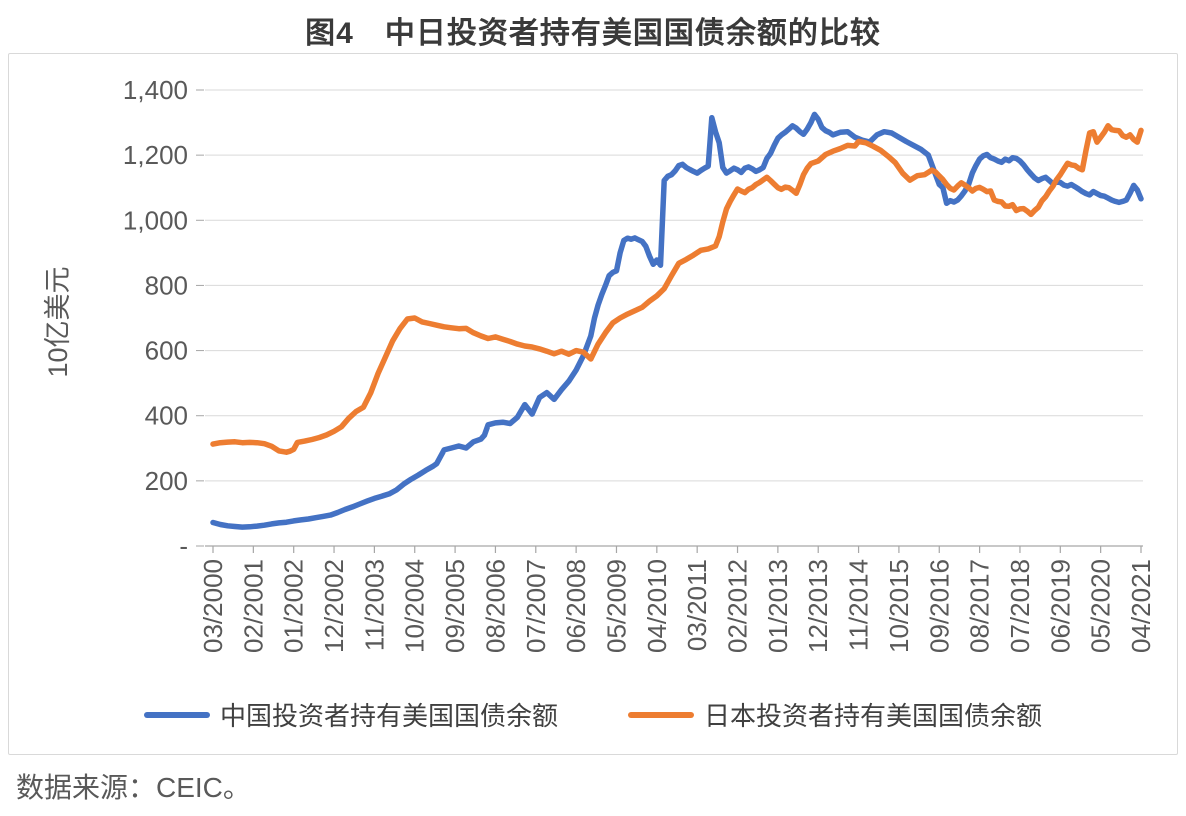  Describe the element at coordinates (576, 606) in the screenshot. I see `svg-text: 06/2008` at that location.